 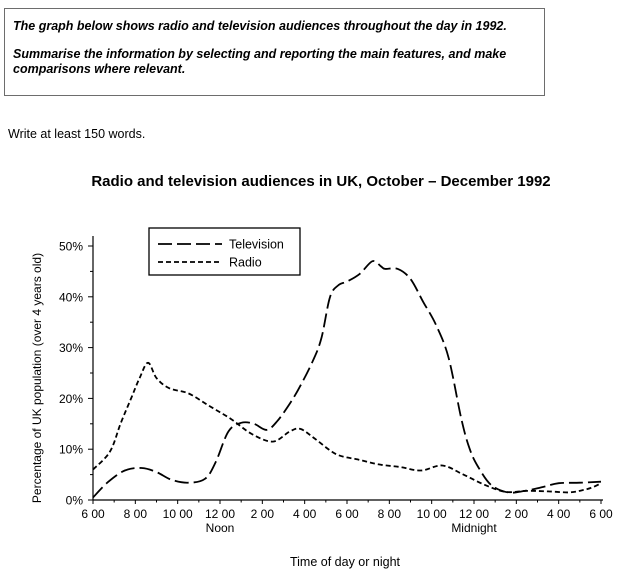 I want to click on legend-label-radio: Radio, so click(x=245, y=263).